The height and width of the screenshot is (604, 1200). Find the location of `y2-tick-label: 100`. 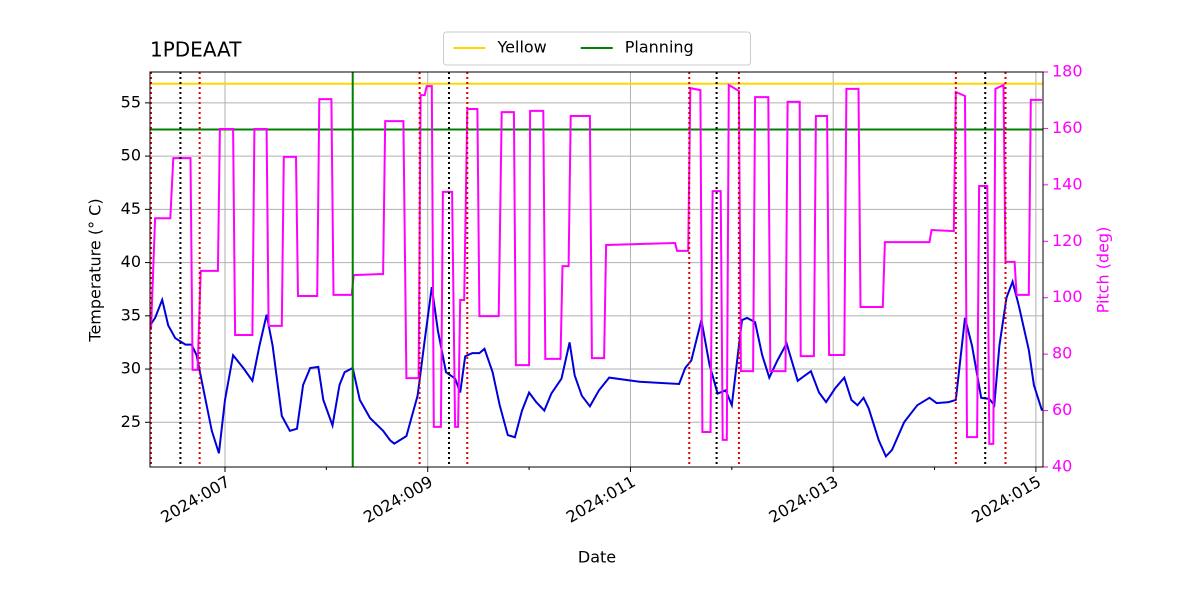

y2-tick-label: 100 is located at coordinates (1067, 296).